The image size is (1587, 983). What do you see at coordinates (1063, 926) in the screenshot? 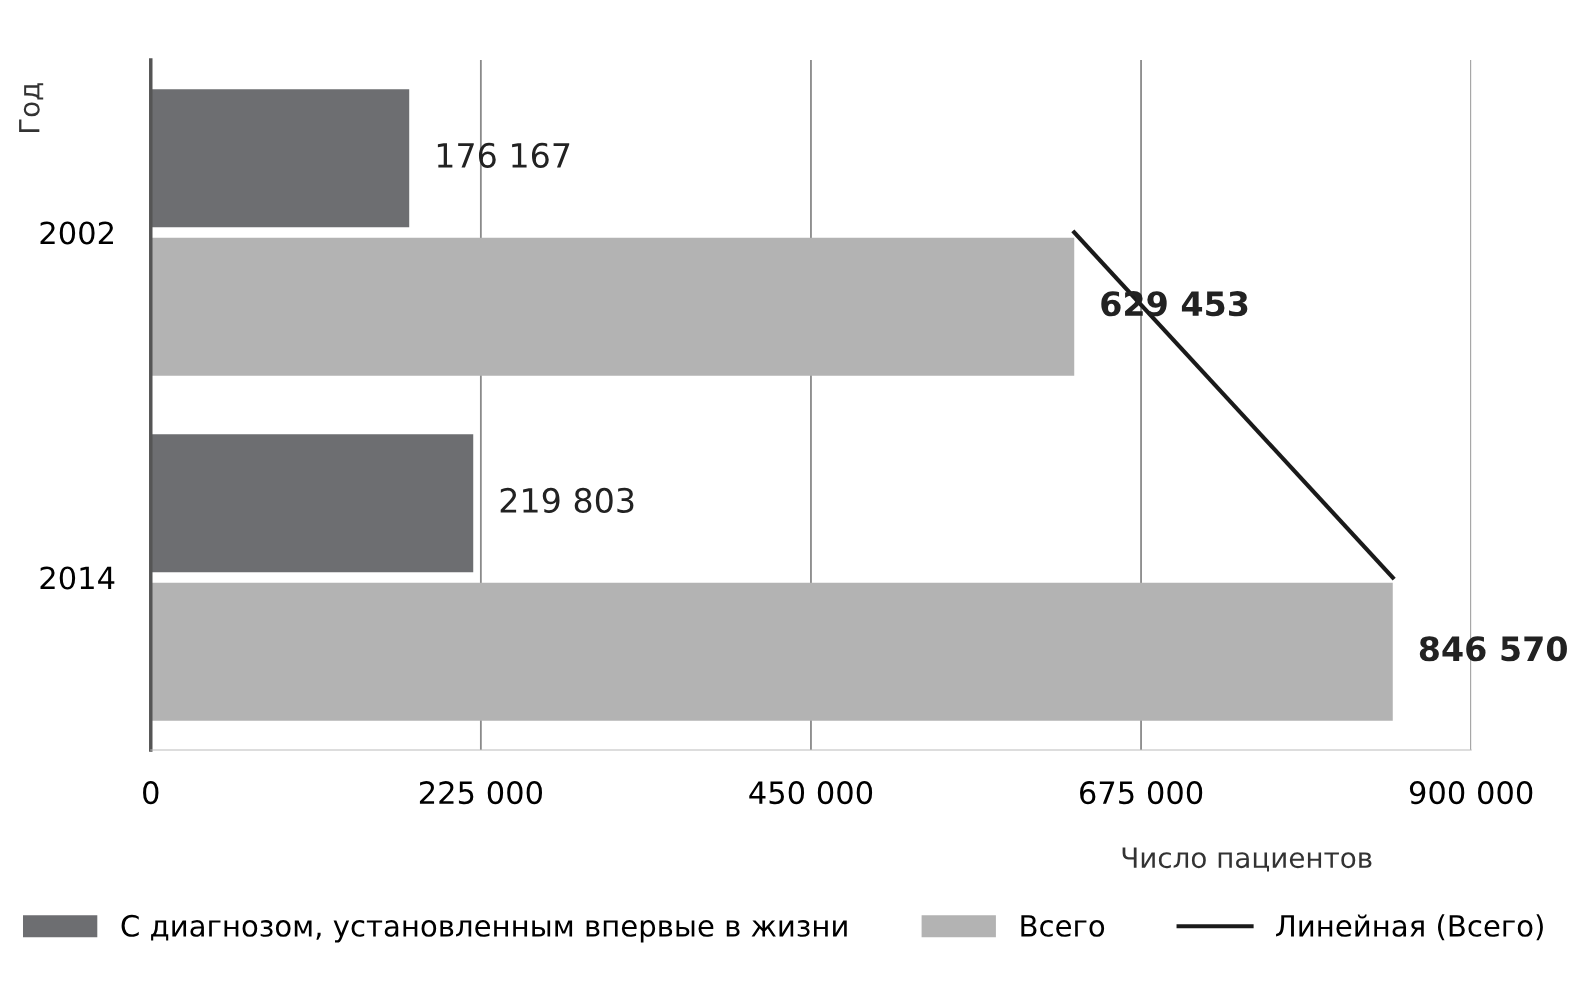
I see `legend-label: Всего` at bounding box center [1063, 926].